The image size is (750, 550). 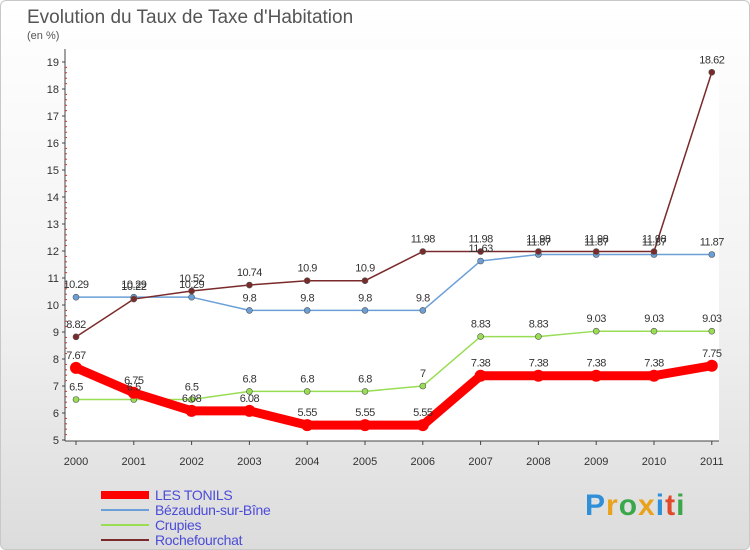 What do you see at coordinates (53, 306) in the screenshot?
I see `y-tick-label: 10` at bounding box center [53, 306].